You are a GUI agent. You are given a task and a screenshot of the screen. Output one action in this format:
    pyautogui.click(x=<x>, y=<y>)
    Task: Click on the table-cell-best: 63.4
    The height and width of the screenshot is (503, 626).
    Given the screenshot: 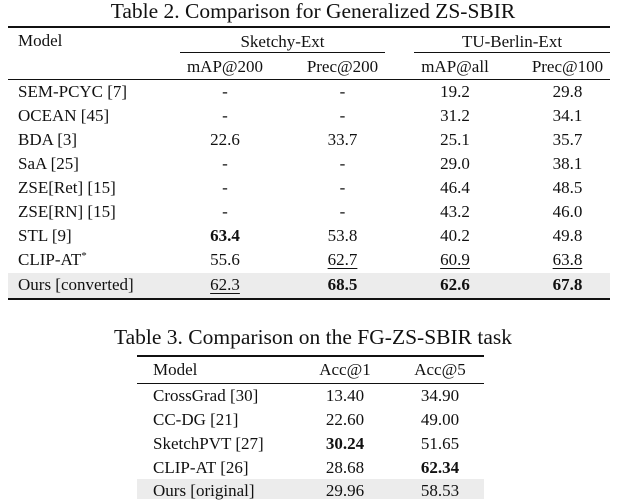 What is the action you would take?
    pyautogui.click(x=225, y=235)
    